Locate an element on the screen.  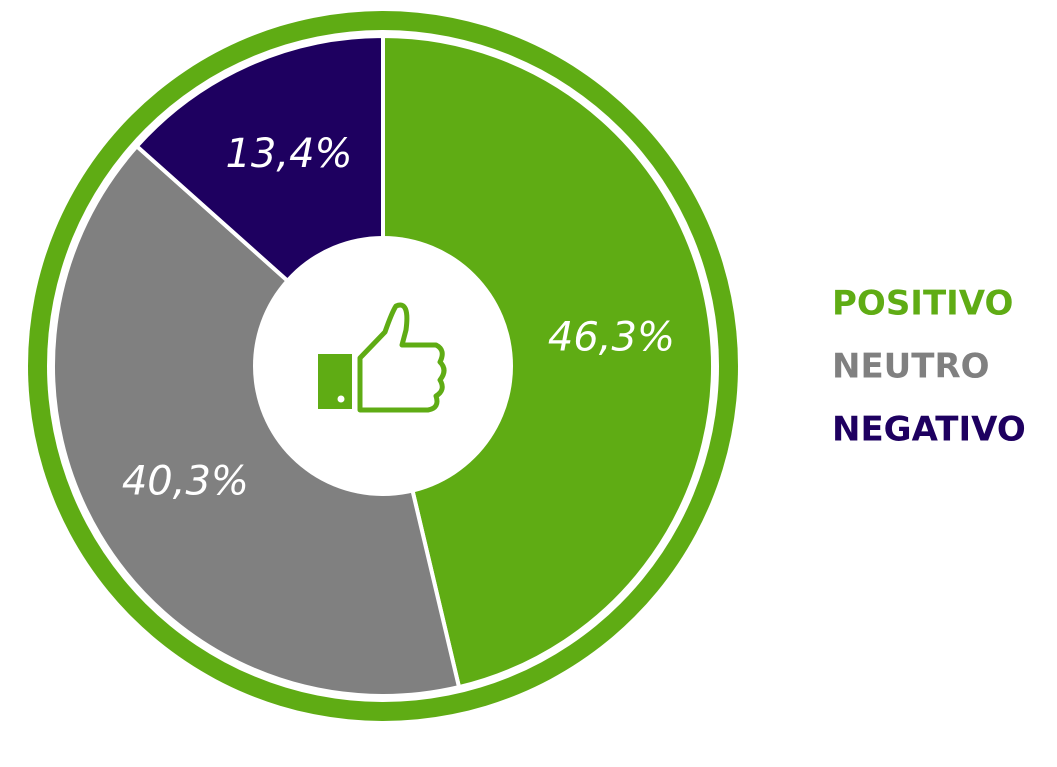
donut-hole is located at coordinates (383, 366).